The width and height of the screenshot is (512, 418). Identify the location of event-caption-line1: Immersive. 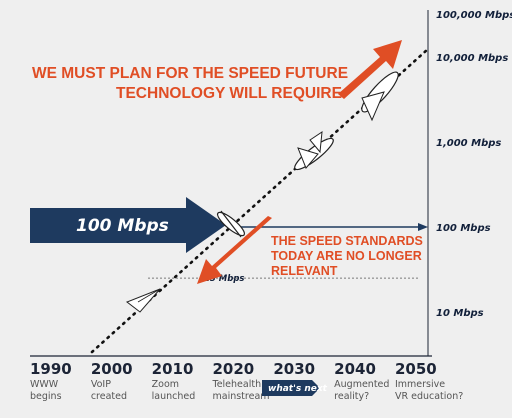
(420, 384).